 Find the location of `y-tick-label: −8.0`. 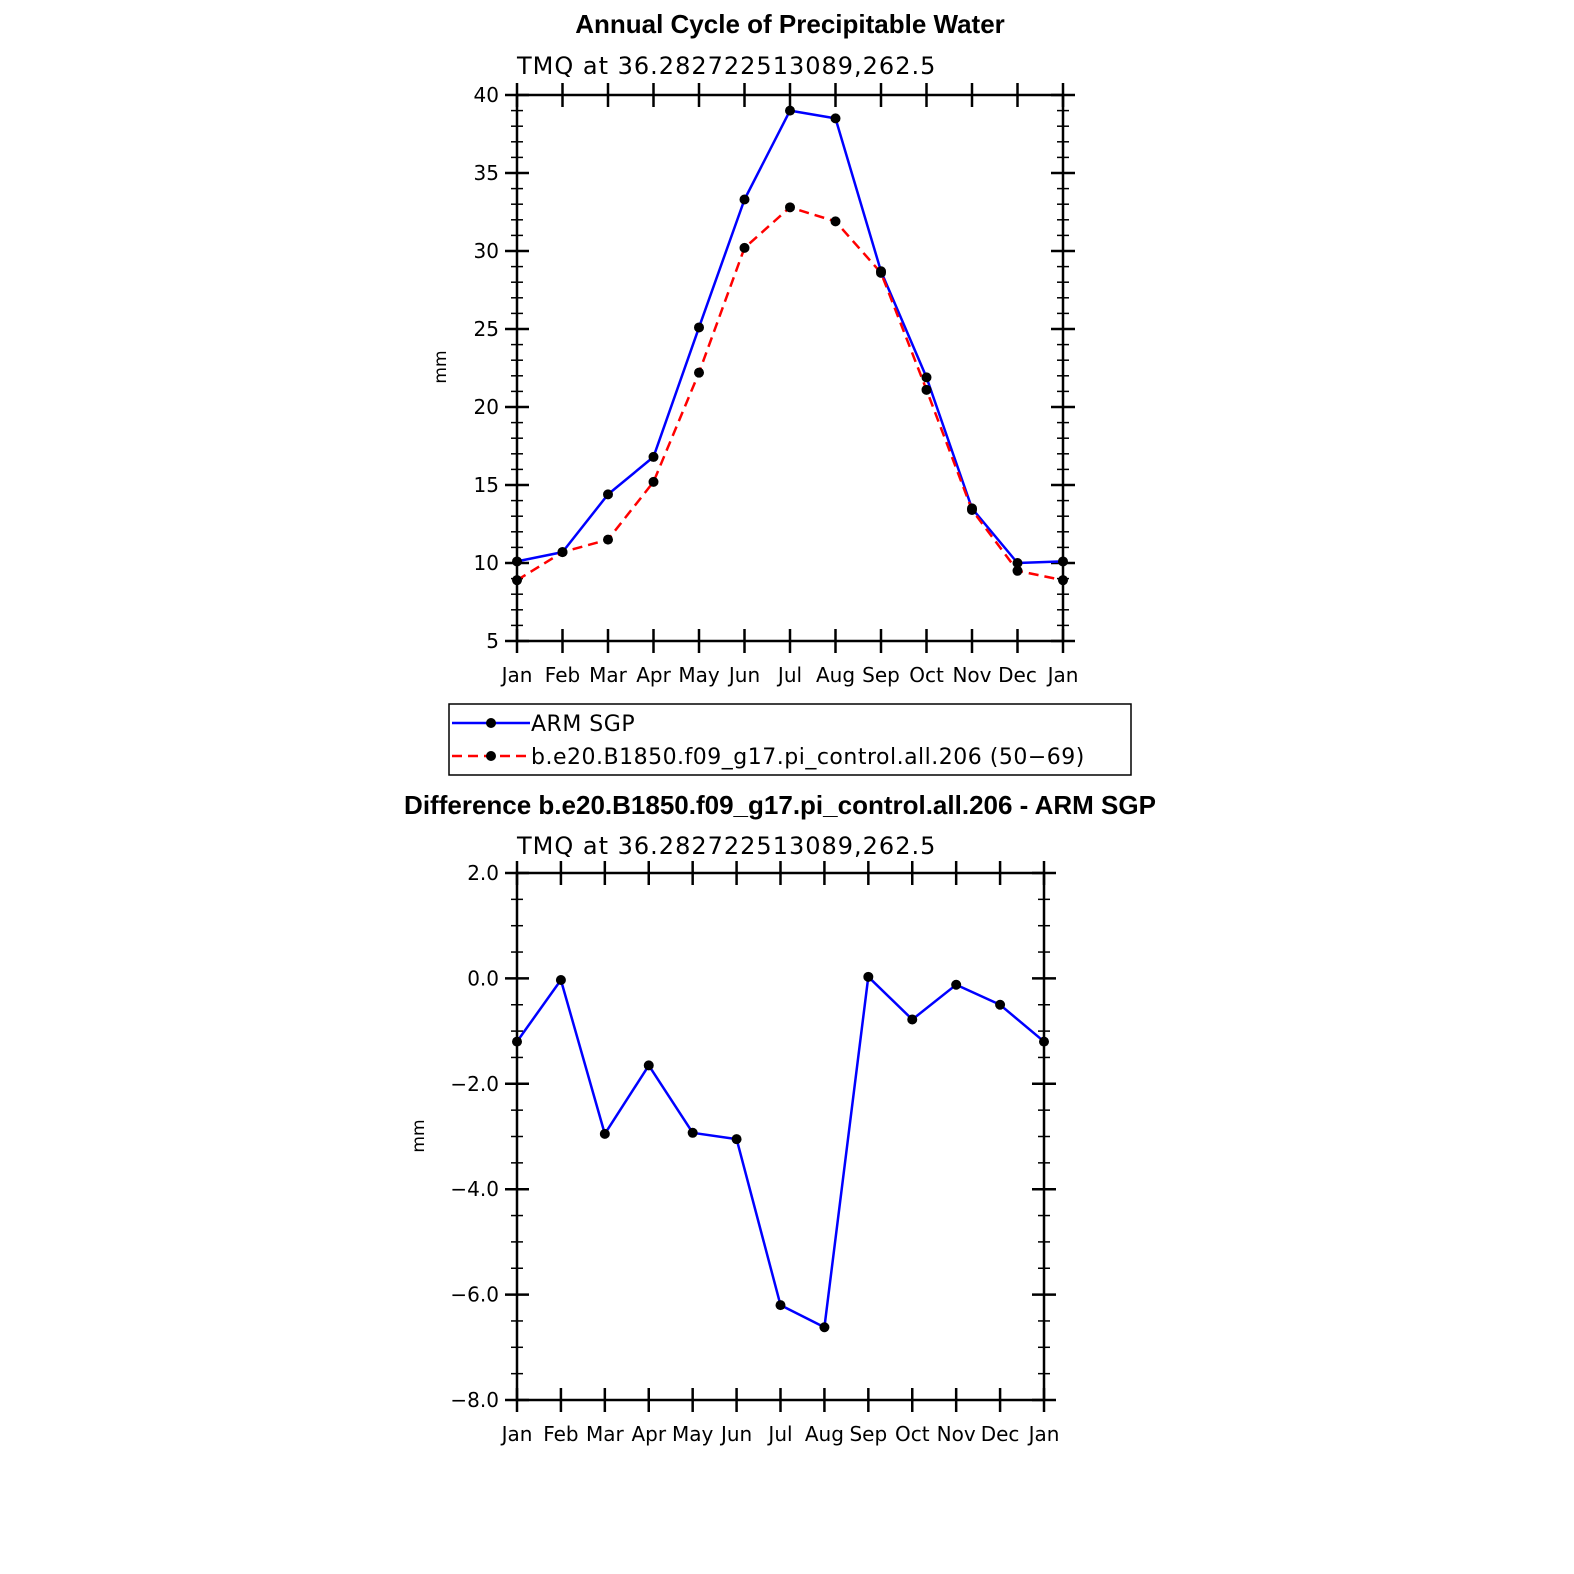

y-tick-label: −8.0 is located at coordinates (474, 1400).